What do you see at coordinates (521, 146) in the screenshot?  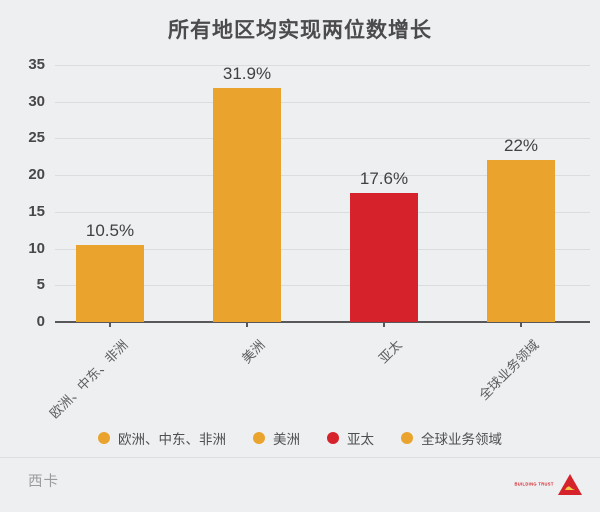 I see `bar-value-label: 22%` at bounding box center [521, 146].